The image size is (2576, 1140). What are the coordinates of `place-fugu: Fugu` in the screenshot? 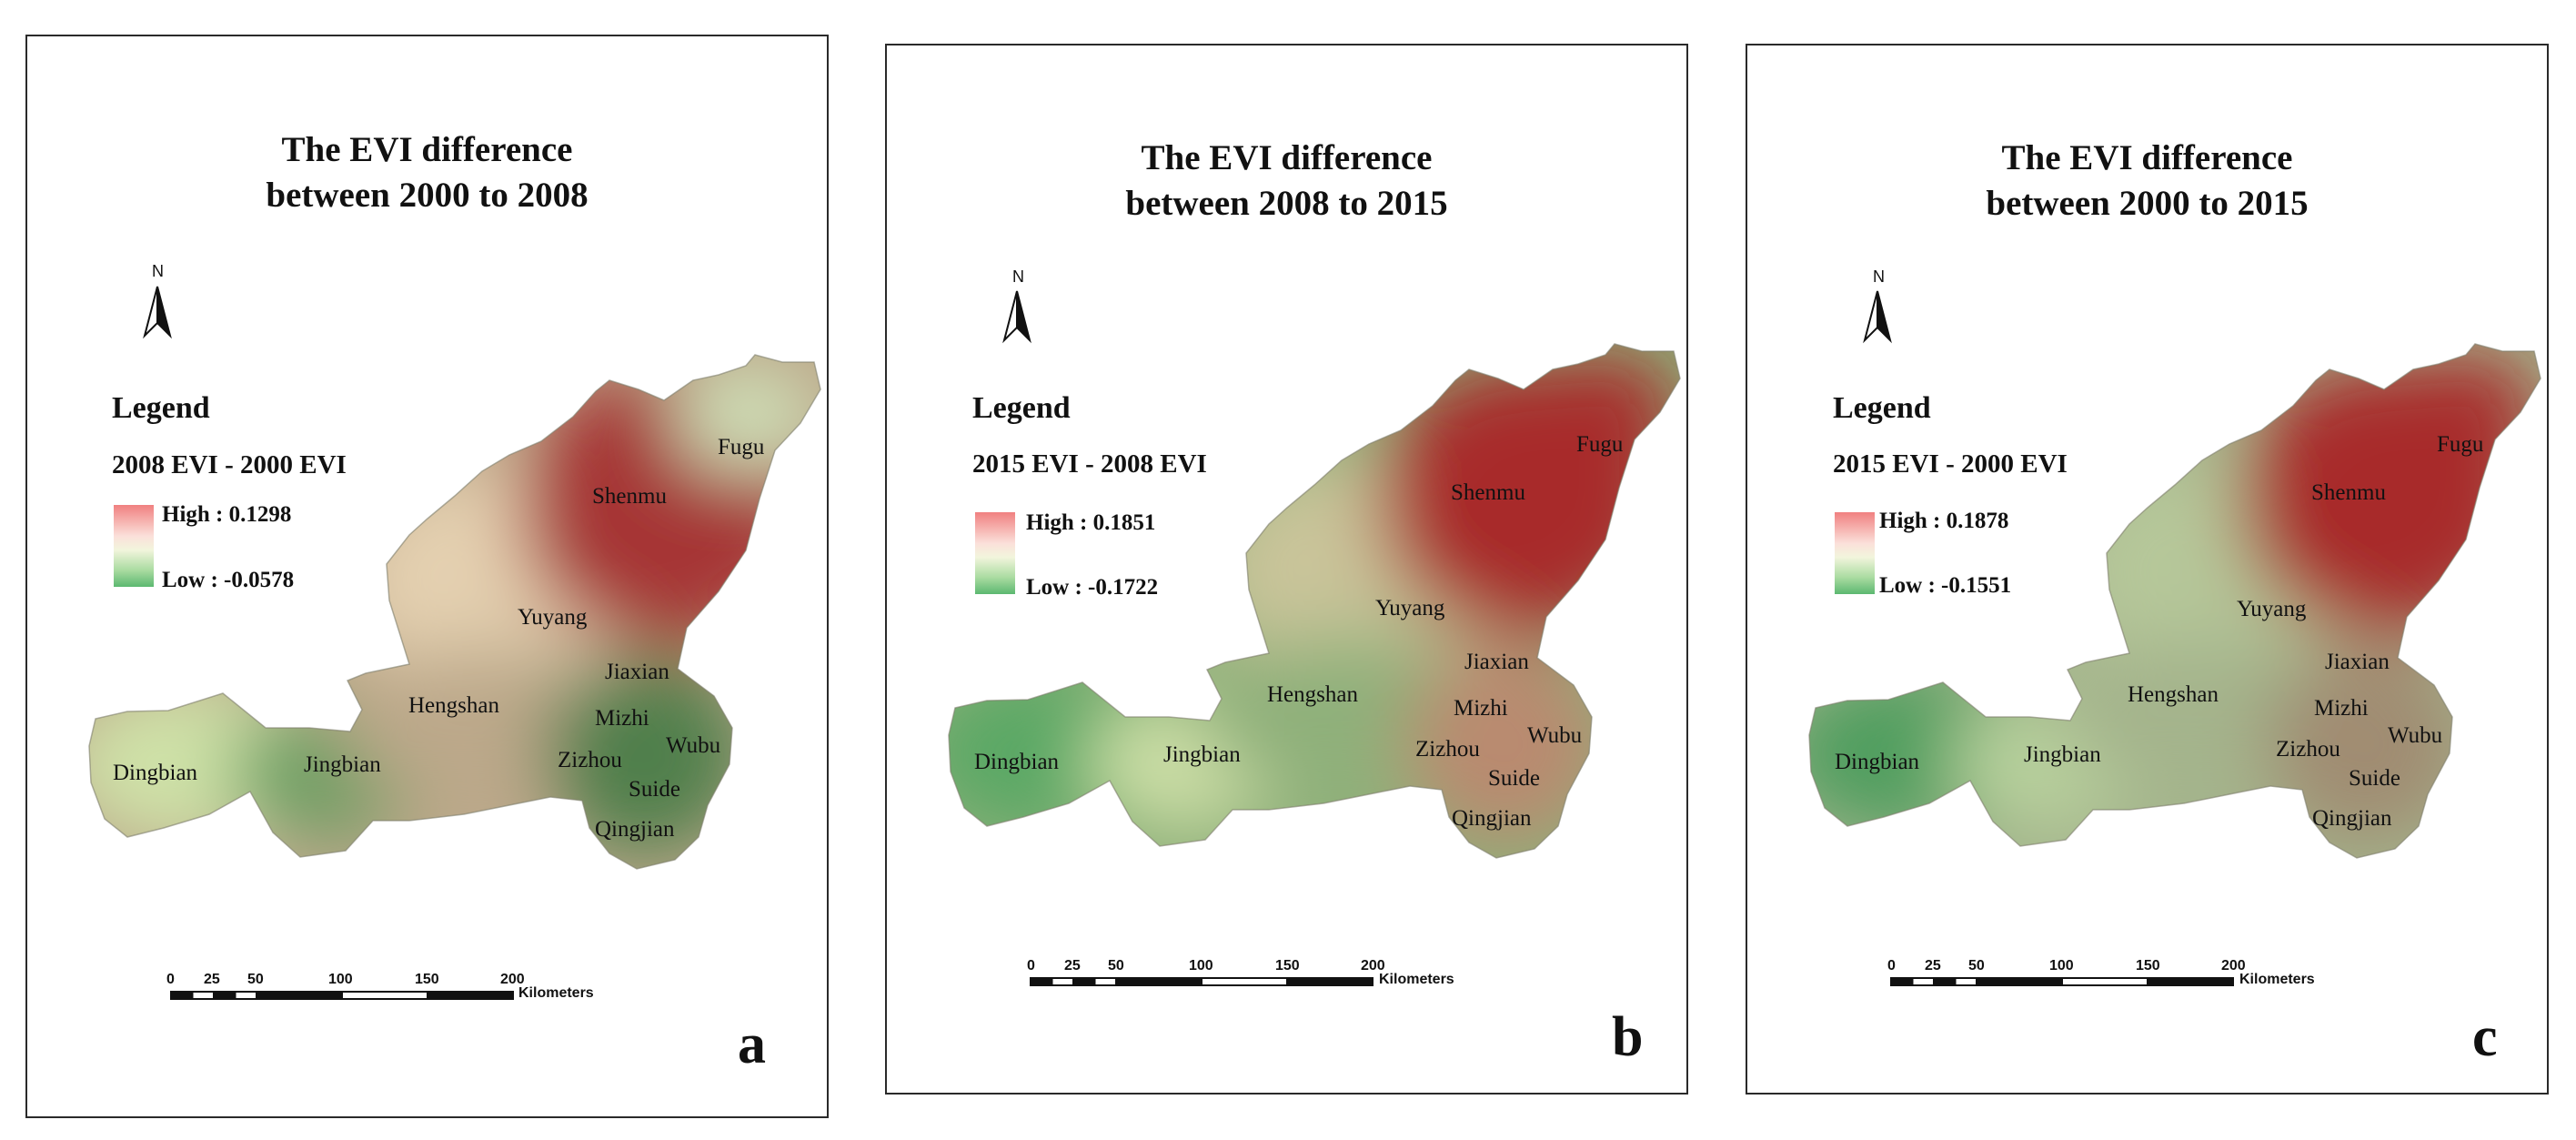 It's located at (1600, 444).